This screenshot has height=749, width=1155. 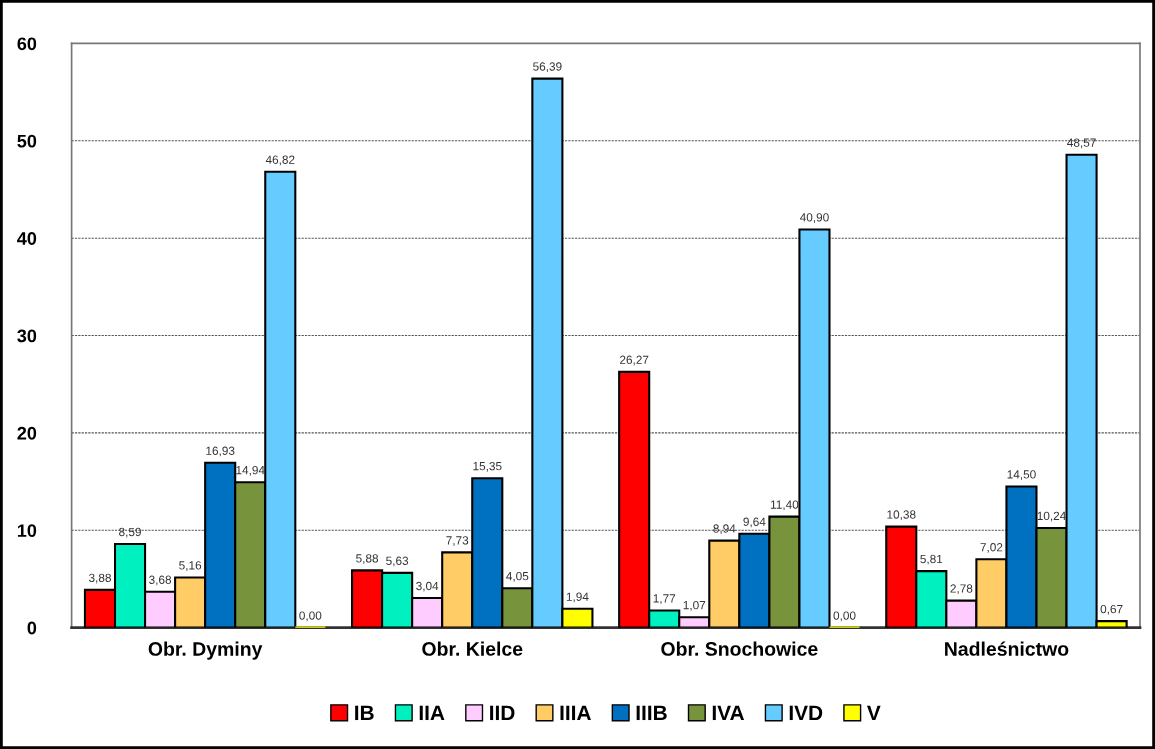 I want to click on data-label: 1,94, so click(x=577, y=597).